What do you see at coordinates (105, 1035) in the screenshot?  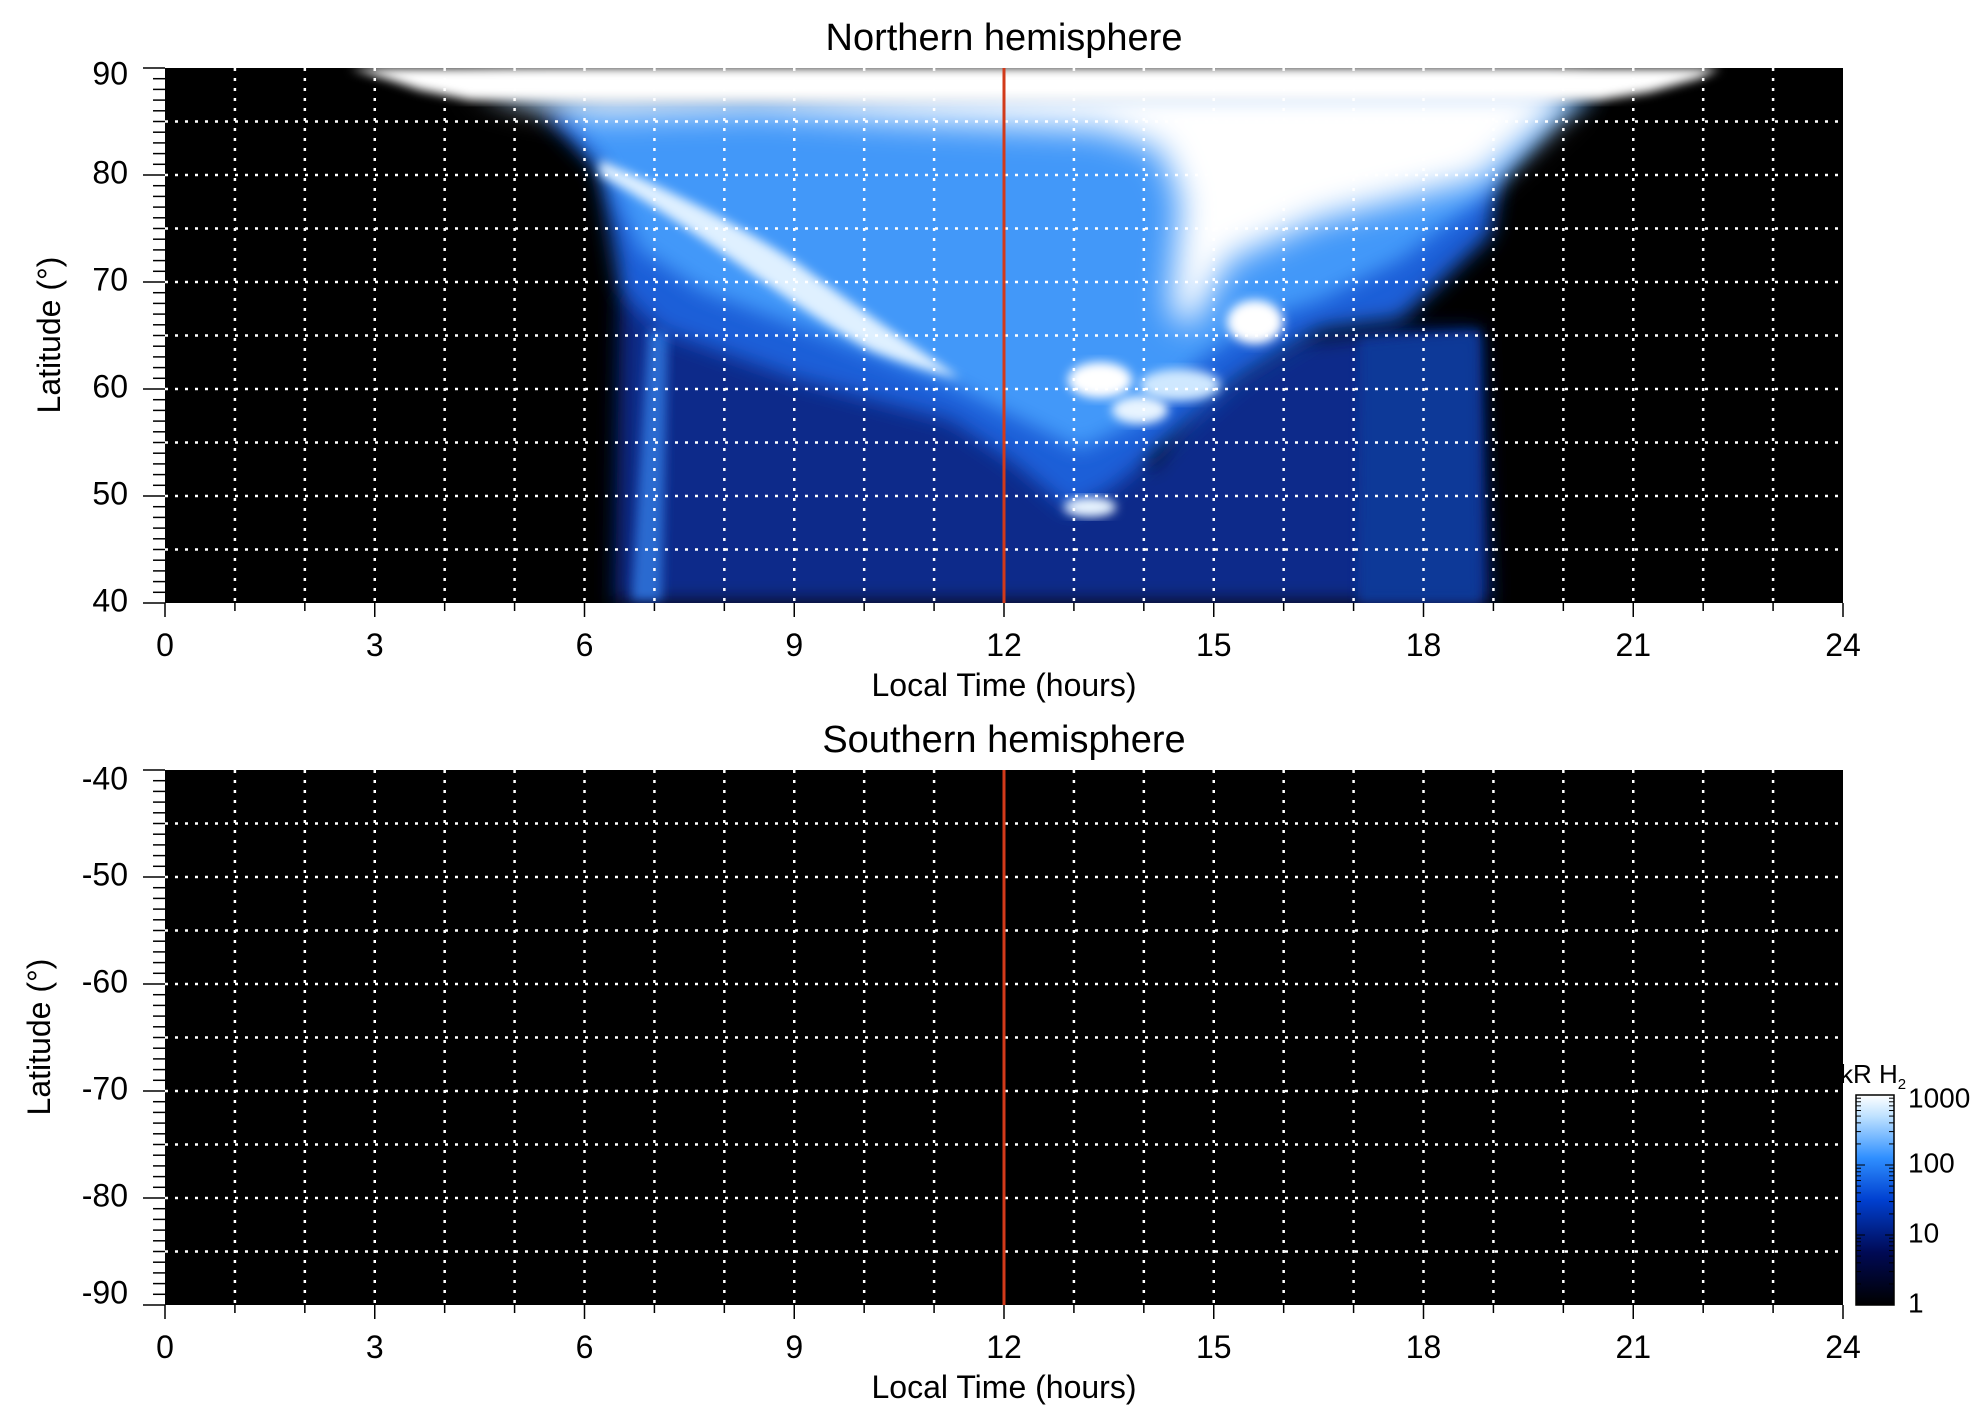 I see `y-tick-labels-south: -40 -50 -60 -70 -80 -90` at bounding box center [105, 1035].